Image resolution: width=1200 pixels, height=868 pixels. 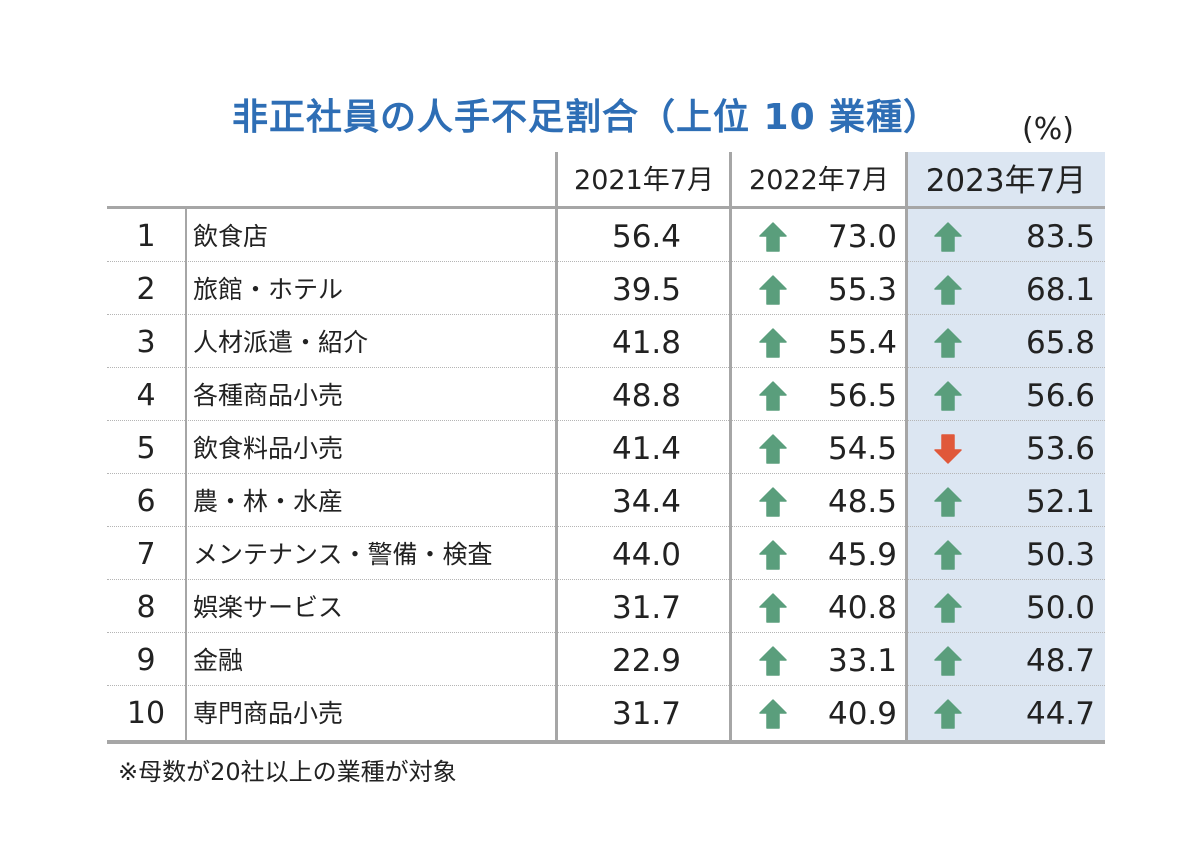 What do you see at coordinates (1060, 714) in the screenshot?
I see `value-2023-cell: 44.7` at bounding box center [1060, 714].